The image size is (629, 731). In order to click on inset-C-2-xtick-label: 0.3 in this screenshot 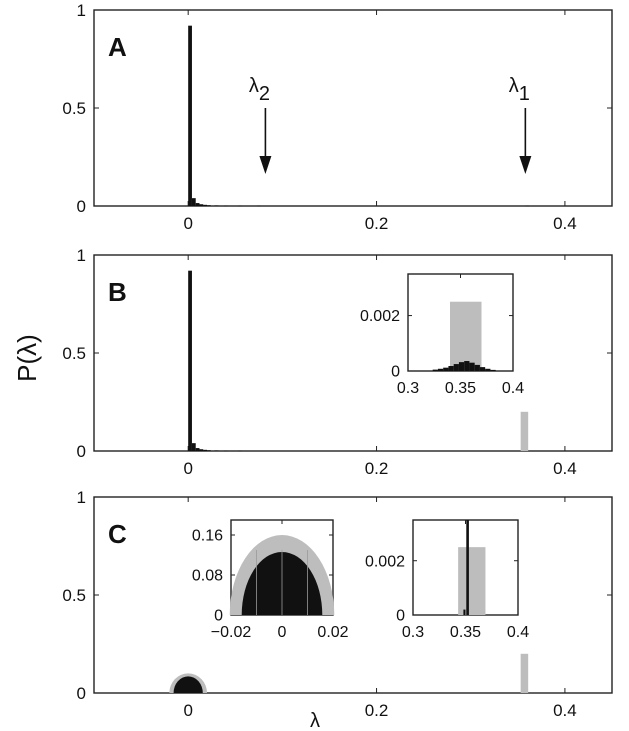, I will do `click(413, 632)`.